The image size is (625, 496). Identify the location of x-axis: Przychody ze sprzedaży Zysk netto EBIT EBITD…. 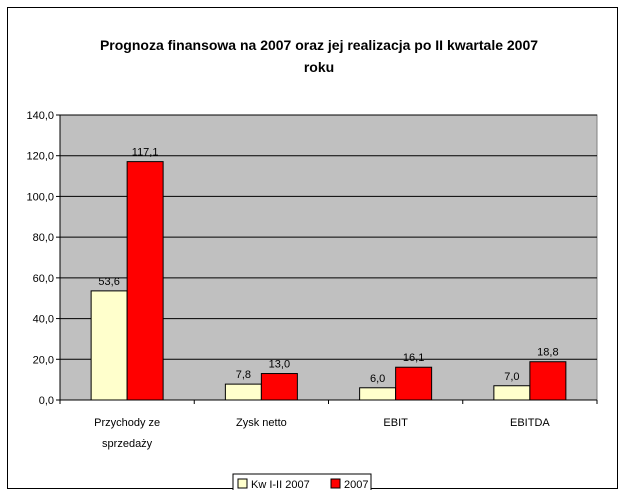
(328, 424).